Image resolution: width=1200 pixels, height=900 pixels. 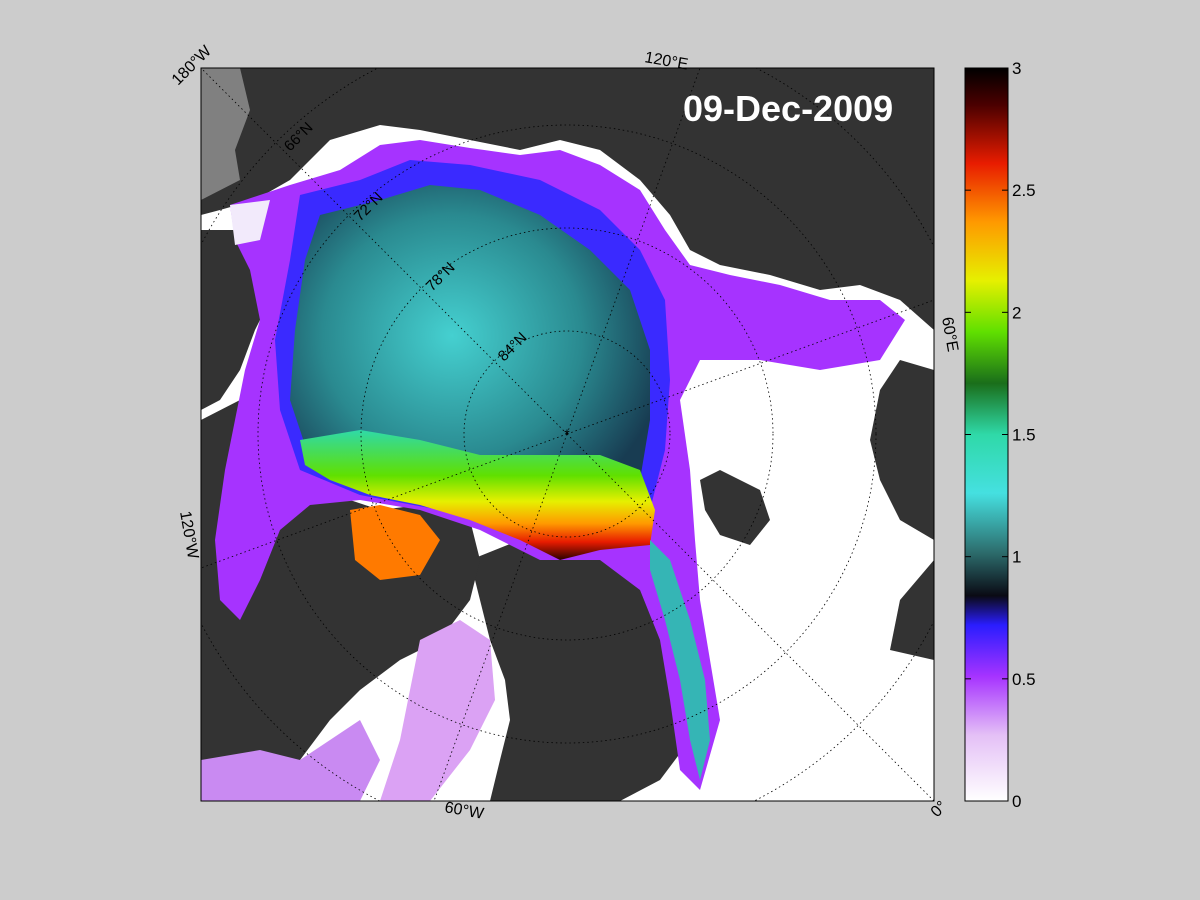 I want to click on colorbar: 0 0.5 1 1.5 2 2.5 3, so click(x=1000, y=435).